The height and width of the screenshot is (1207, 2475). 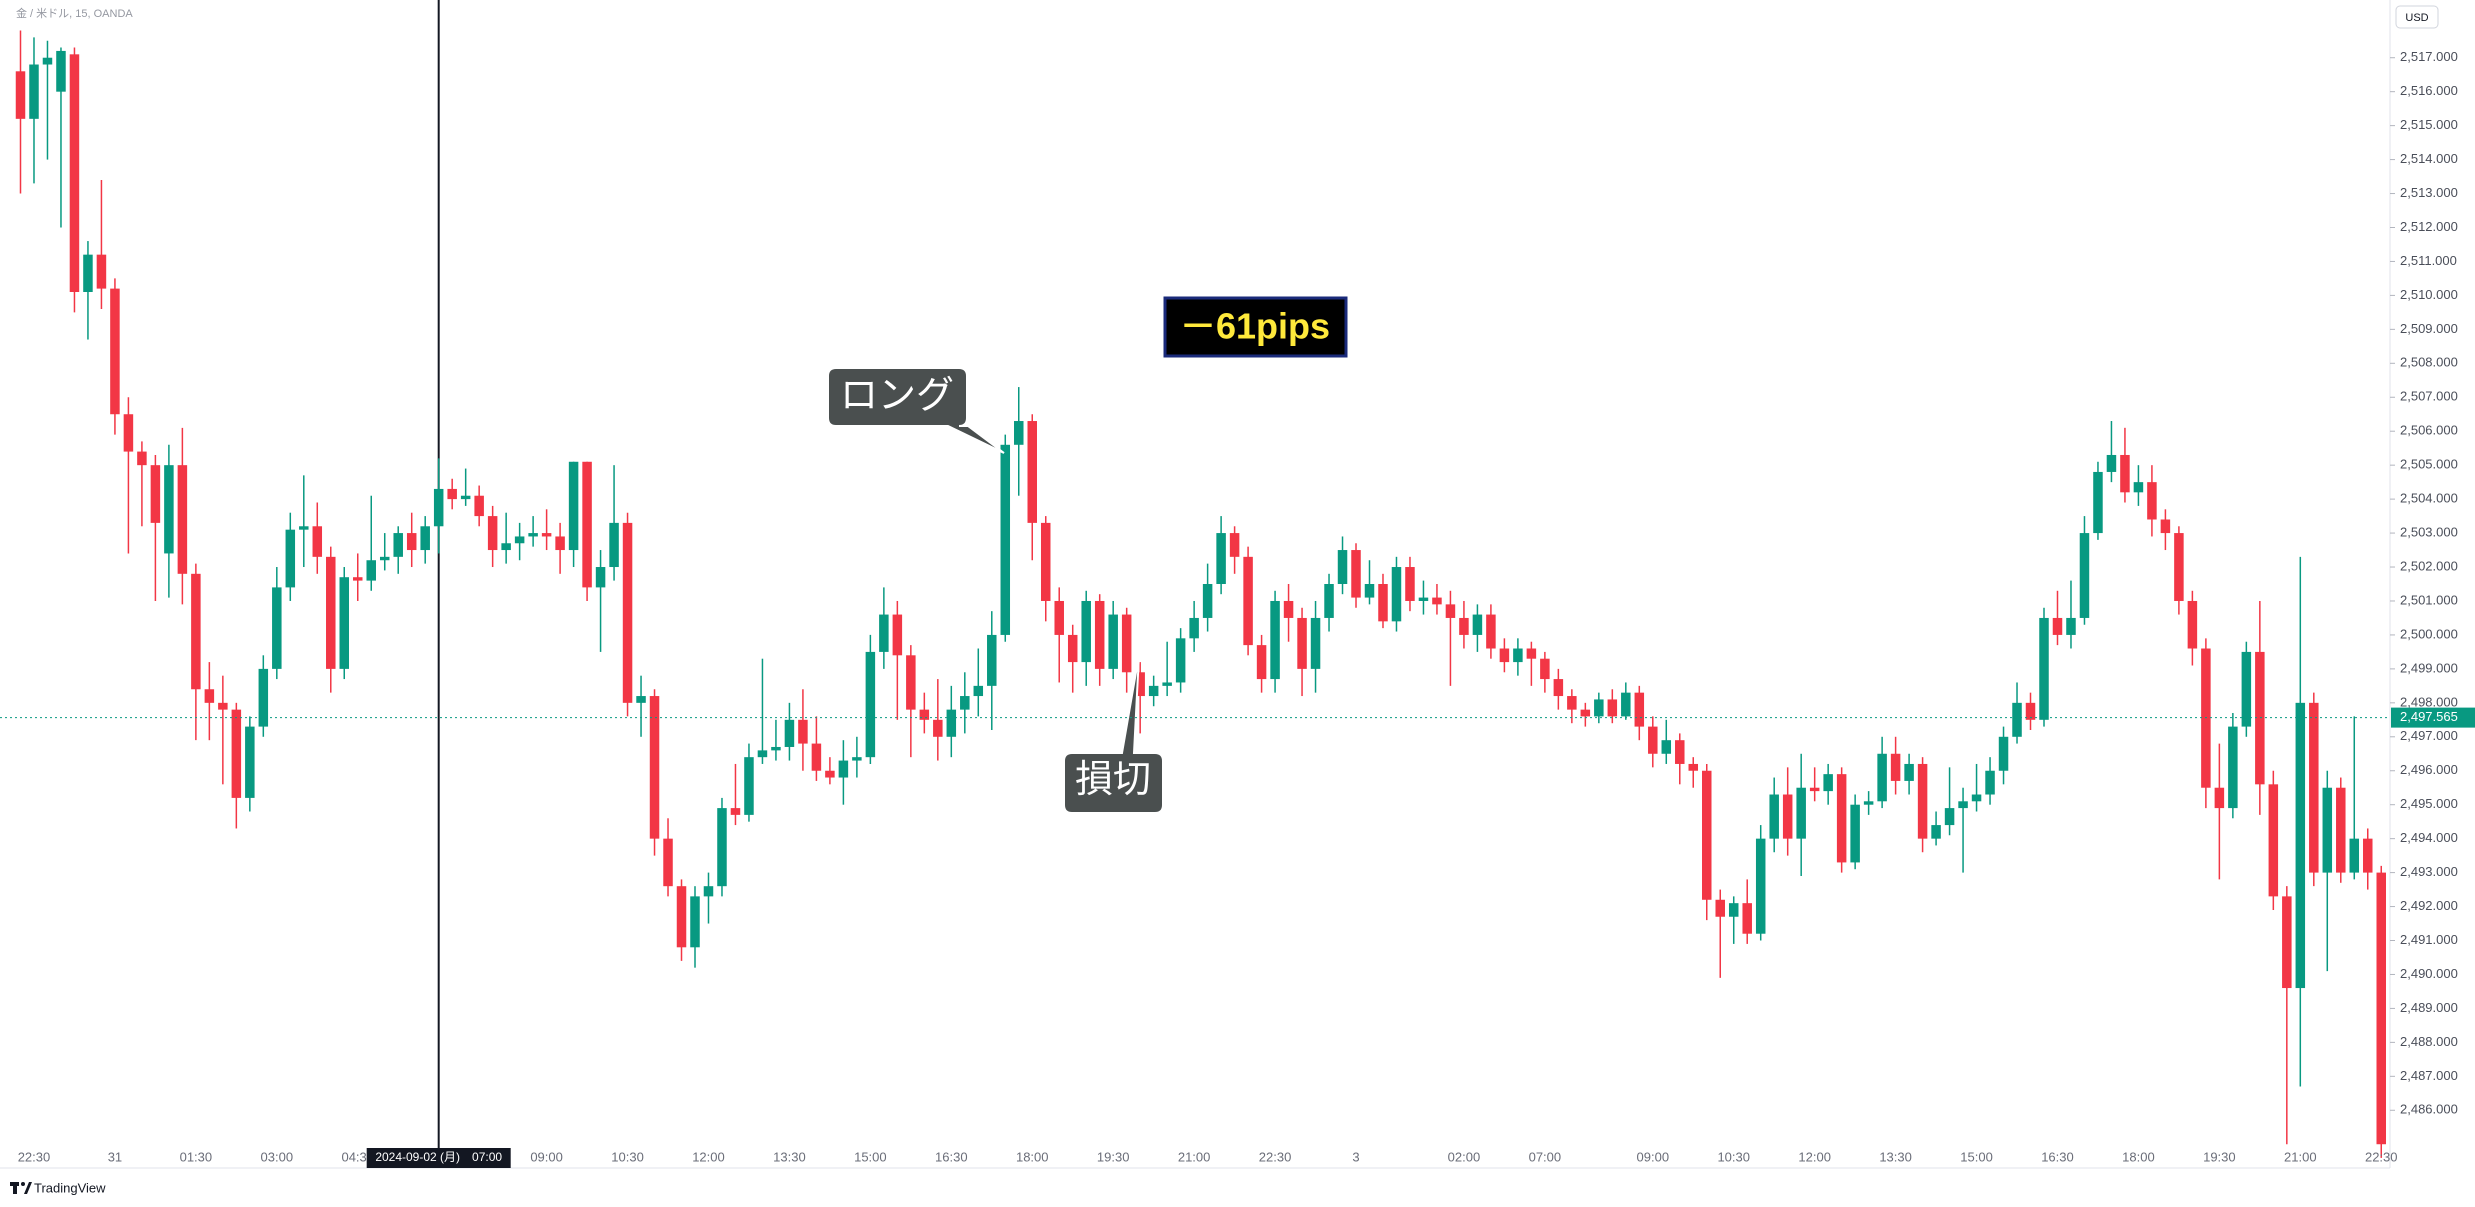 I want to click on y-tick-label: 2,488.000, so click(x=2429, y=1041).